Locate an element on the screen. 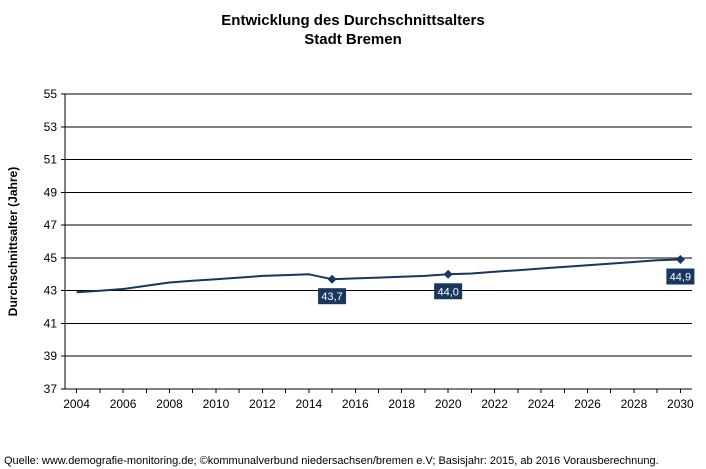 The height and width of the screenshot is (469, 706). data-label: 44,0 is located at coordinates (447, 292).